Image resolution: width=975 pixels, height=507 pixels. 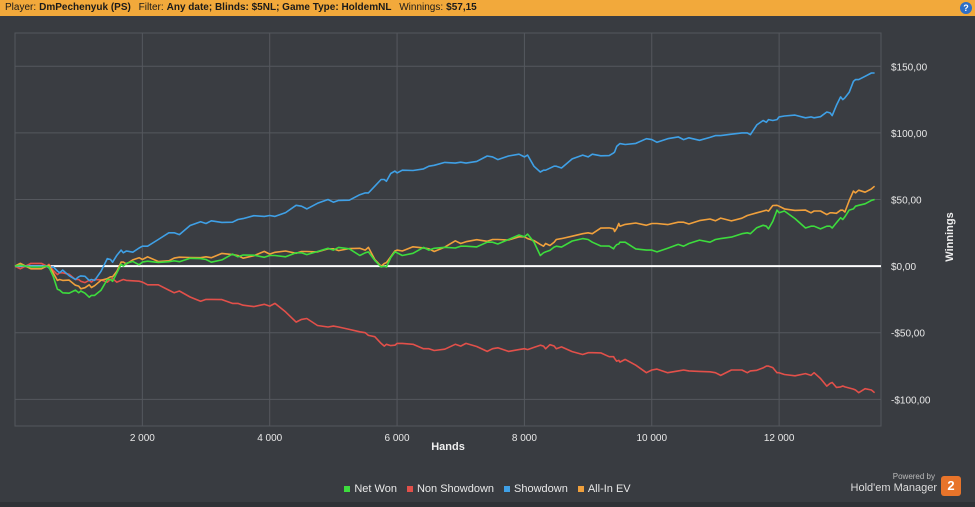 What do you see at coordinates (903, 267) in the screenshot?
I see `y-tick-label: $0,00` at bounding box center [903, 267].